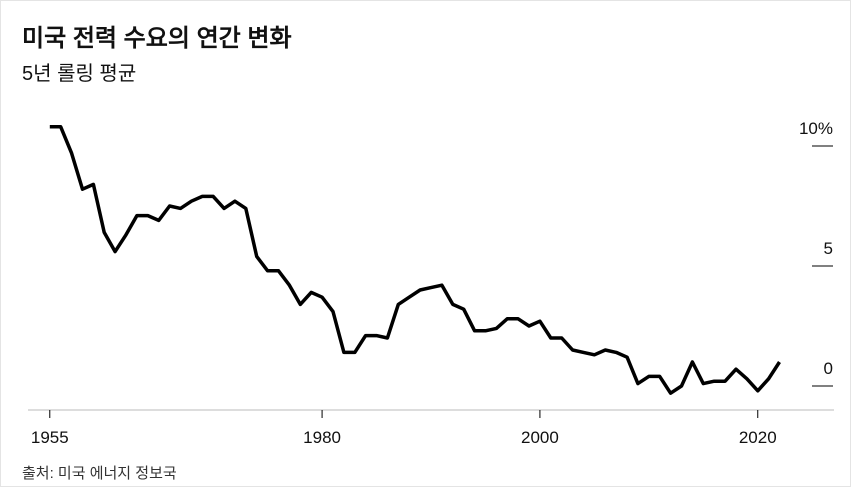 The height and width of the screenshot is (499, 866). Describe the element at coordinates (322, 437) in the screenshot. I see `x-tick-label: 1980` at that location.